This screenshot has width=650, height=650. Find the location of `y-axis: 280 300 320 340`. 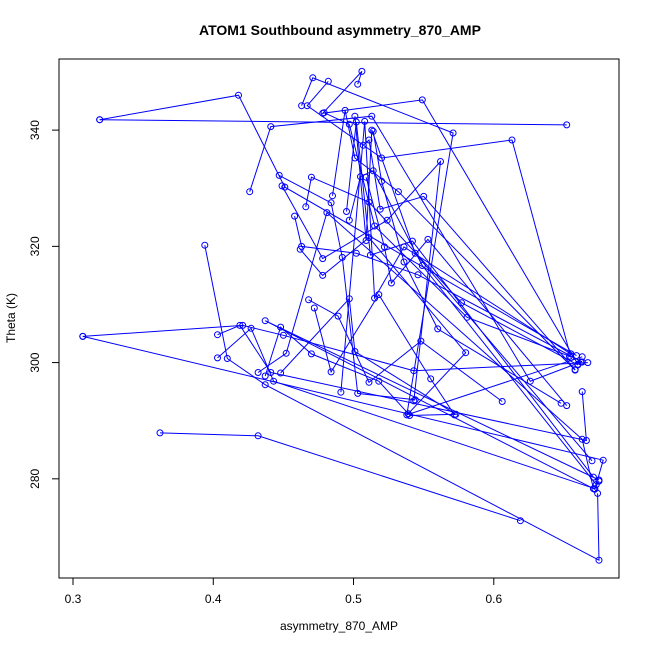

y-axis: 280 300 320 340 is located at coordinates (43, 304).